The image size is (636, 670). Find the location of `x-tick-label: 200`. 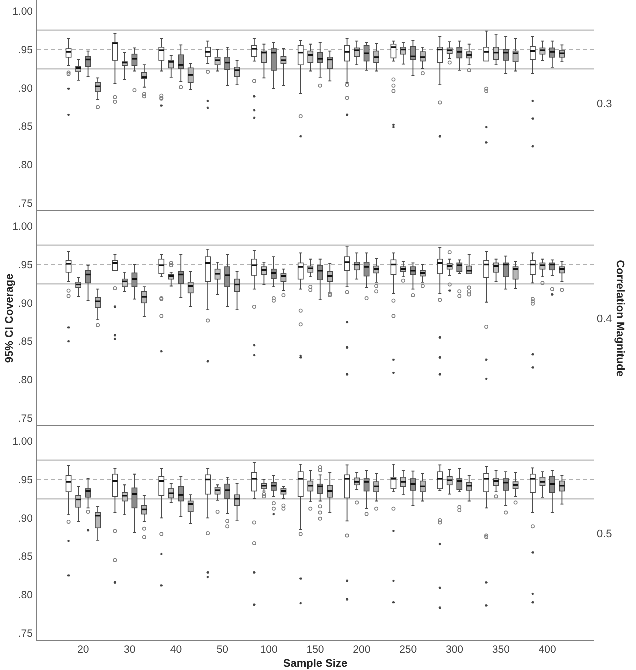

x-tick-label: 200 is located at coordinates (362, 650).